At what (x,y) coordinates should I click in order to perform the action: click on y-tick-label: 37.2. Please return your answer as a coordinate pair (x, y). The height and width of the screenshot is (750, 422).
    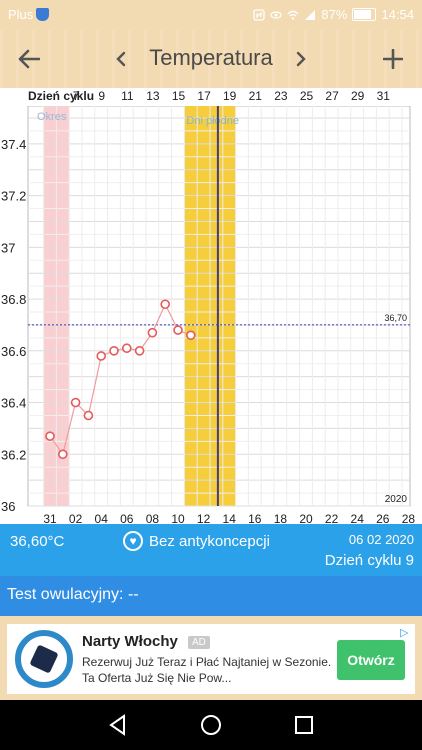
    Looking at the image, I should click on (13, 196).